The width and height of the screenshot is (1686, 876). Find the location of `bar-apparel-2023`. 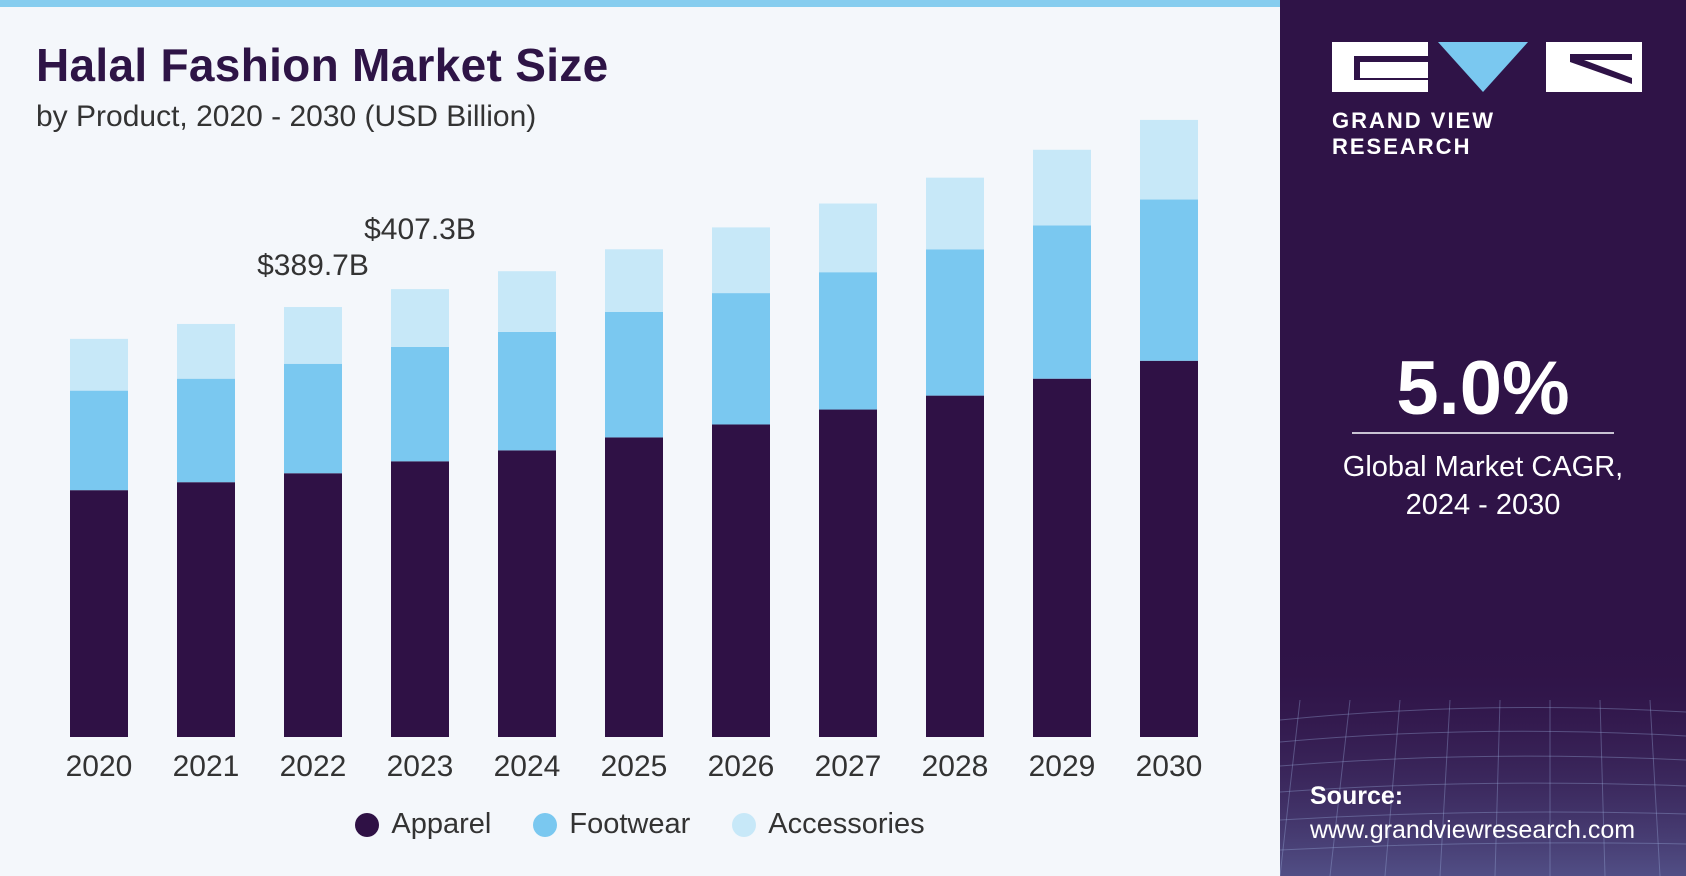

bar-apparel-2023 is located at coordinates (420, 599).